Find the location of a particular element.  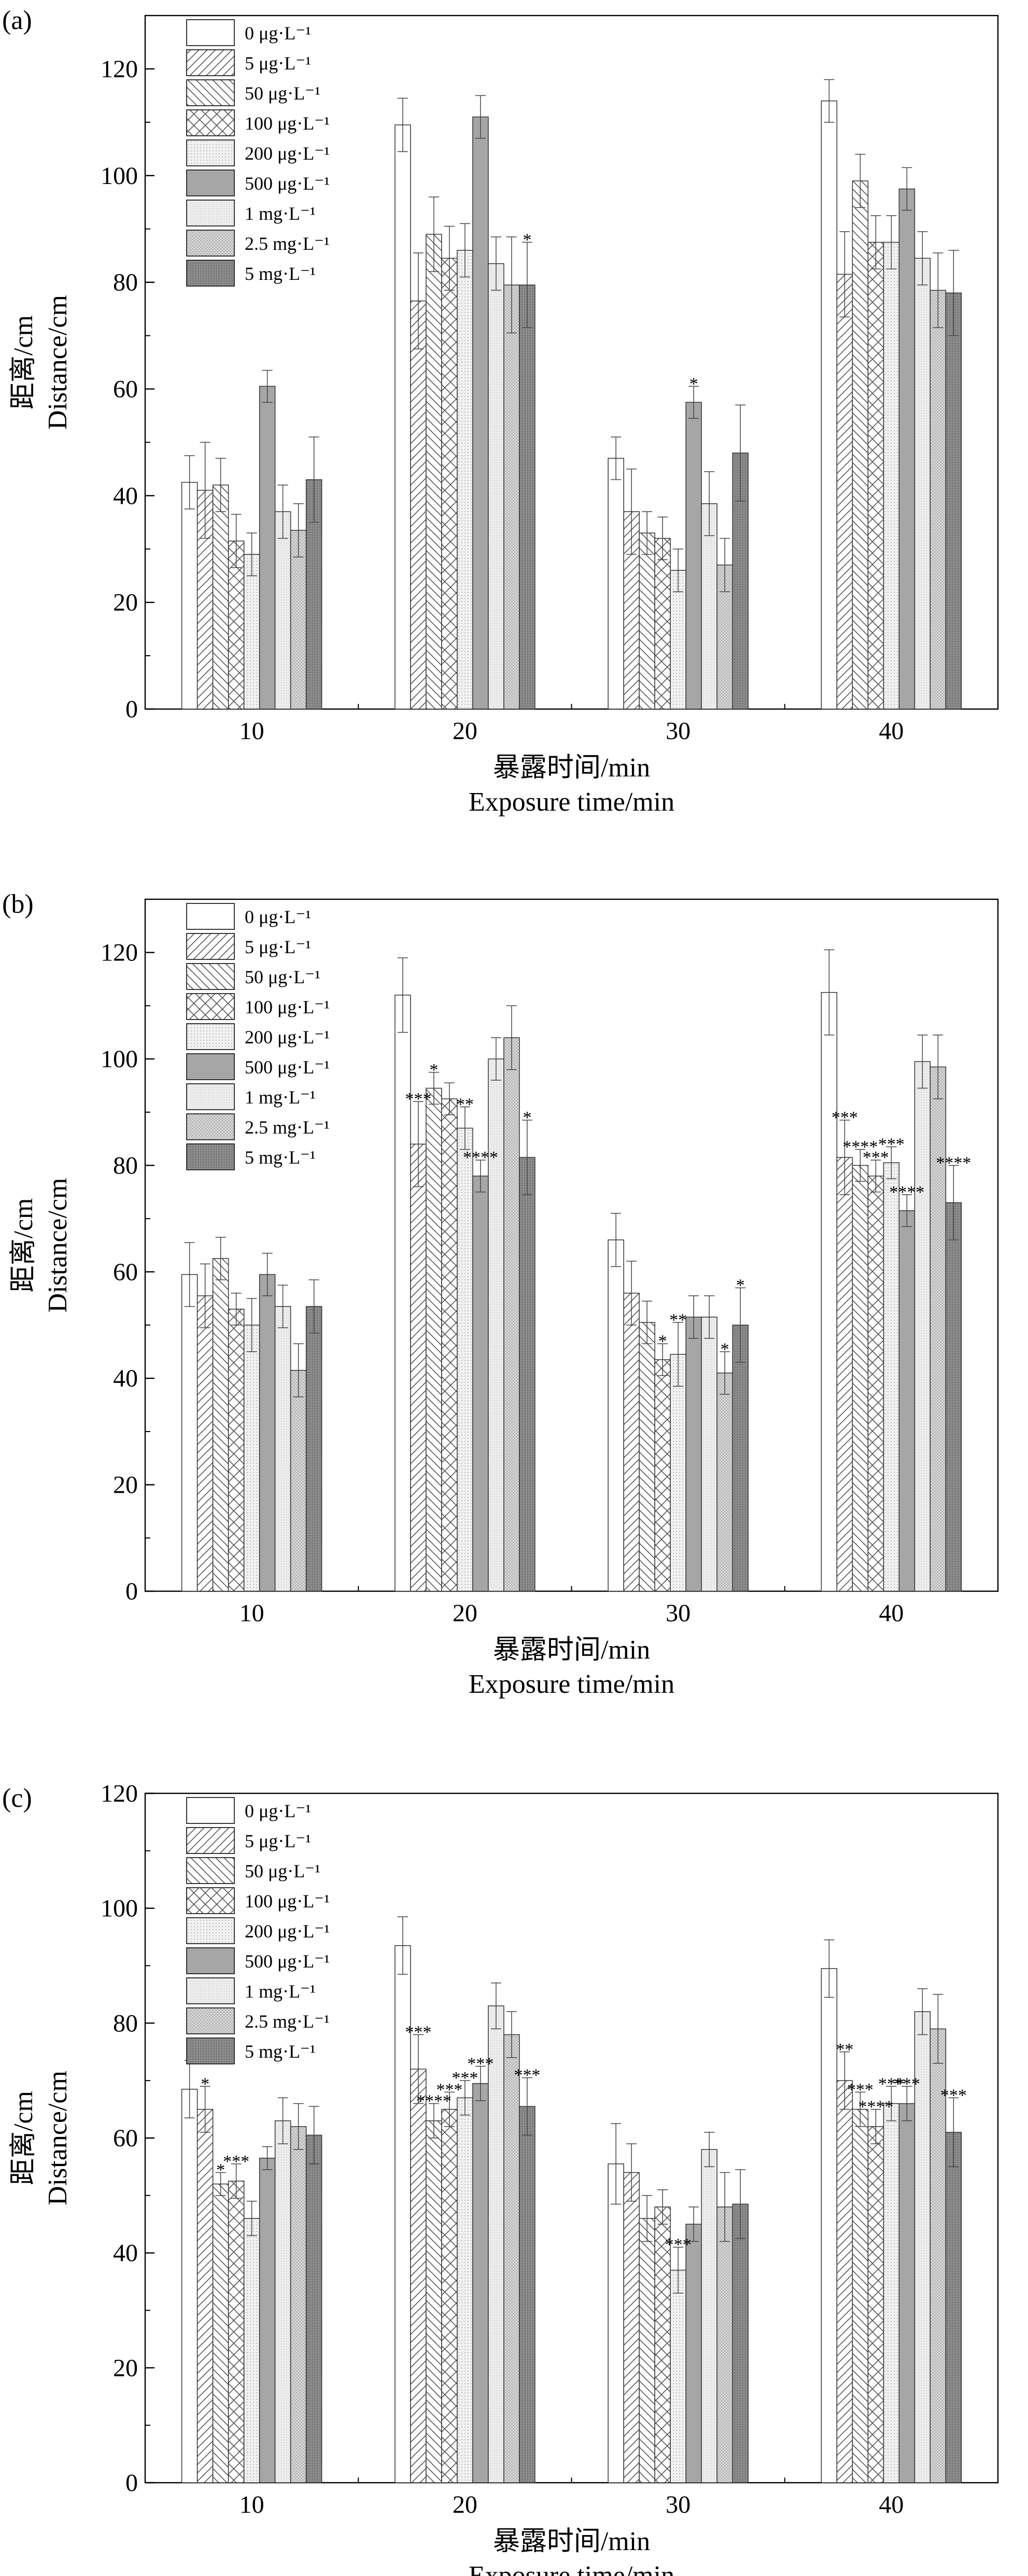

panel-label: (b) is located at coordinates (18, 904).